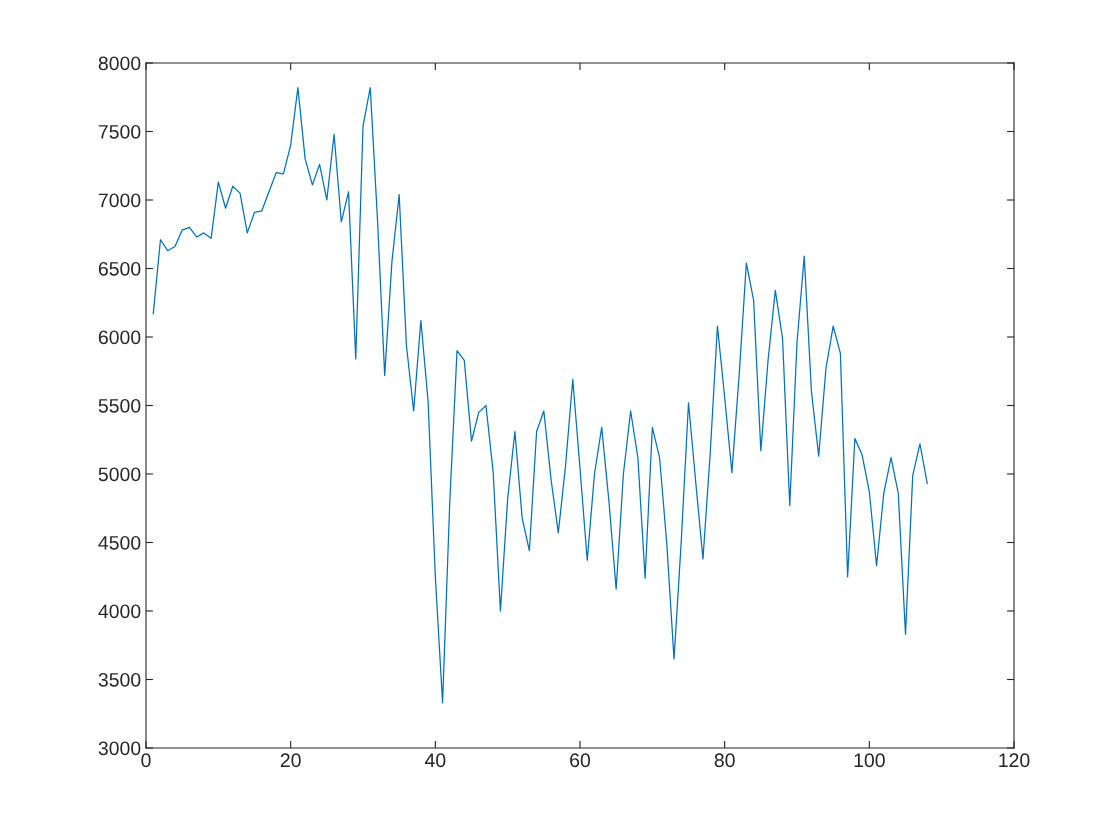  I want to click on x-tick-label: 0, so click(146, 760).